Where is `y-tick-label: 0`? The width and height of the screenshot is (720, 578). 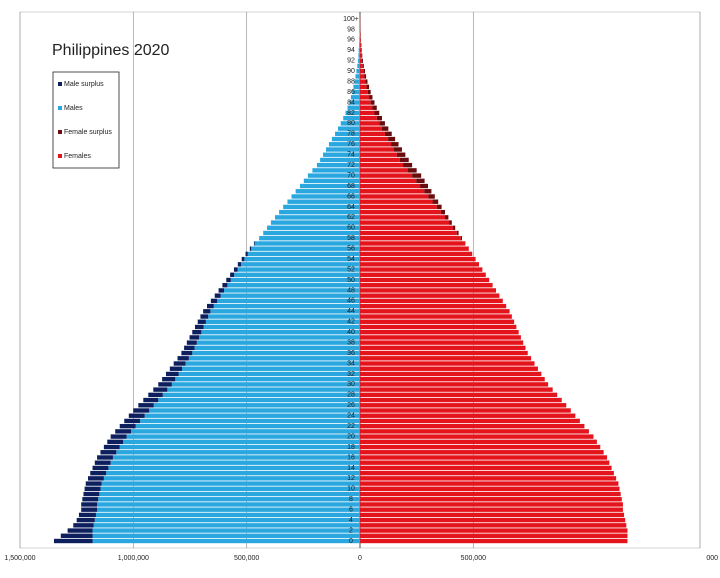 y-tick-label: 0 is located at coordinates (351, 541).